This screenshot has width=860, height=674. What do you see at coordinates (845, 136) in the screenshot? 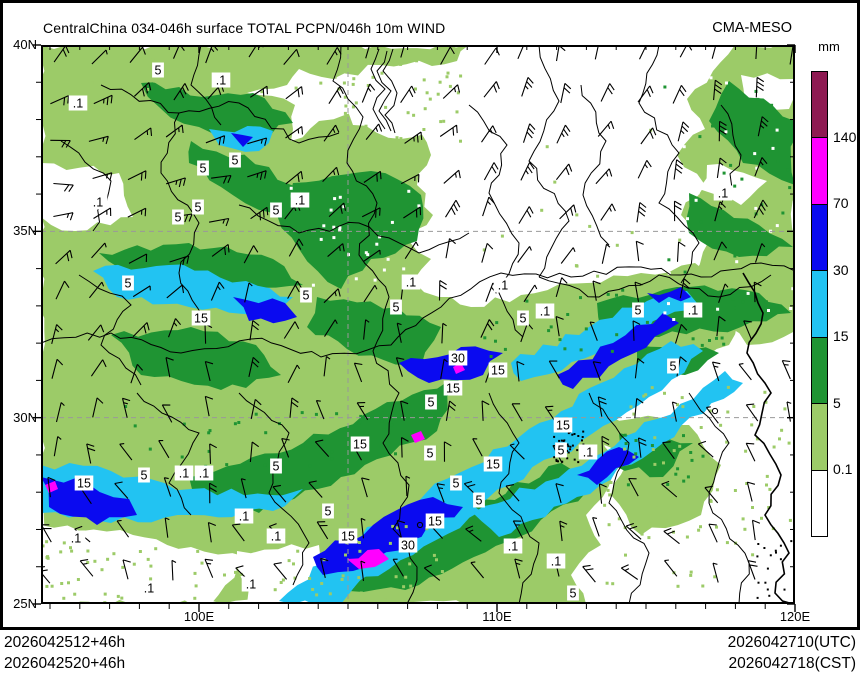
I see `colorbar-level-label: 140` at bounding box center [845, 136].